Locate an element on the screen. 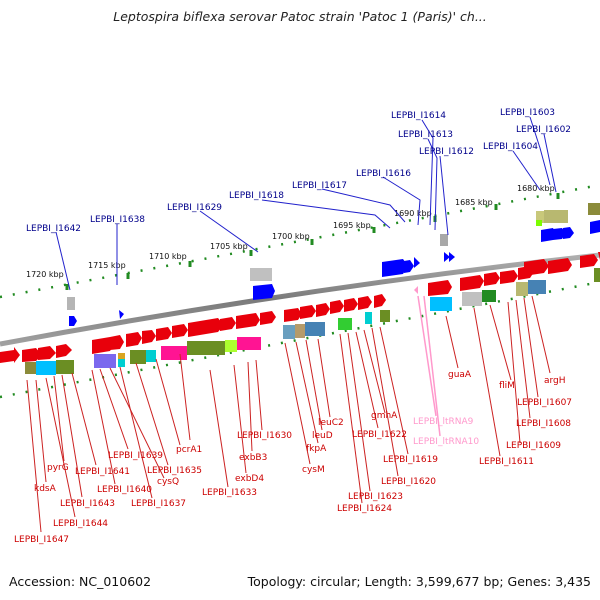  gene-label: LEPBI_I1644 is located at coordinates (80, 524).